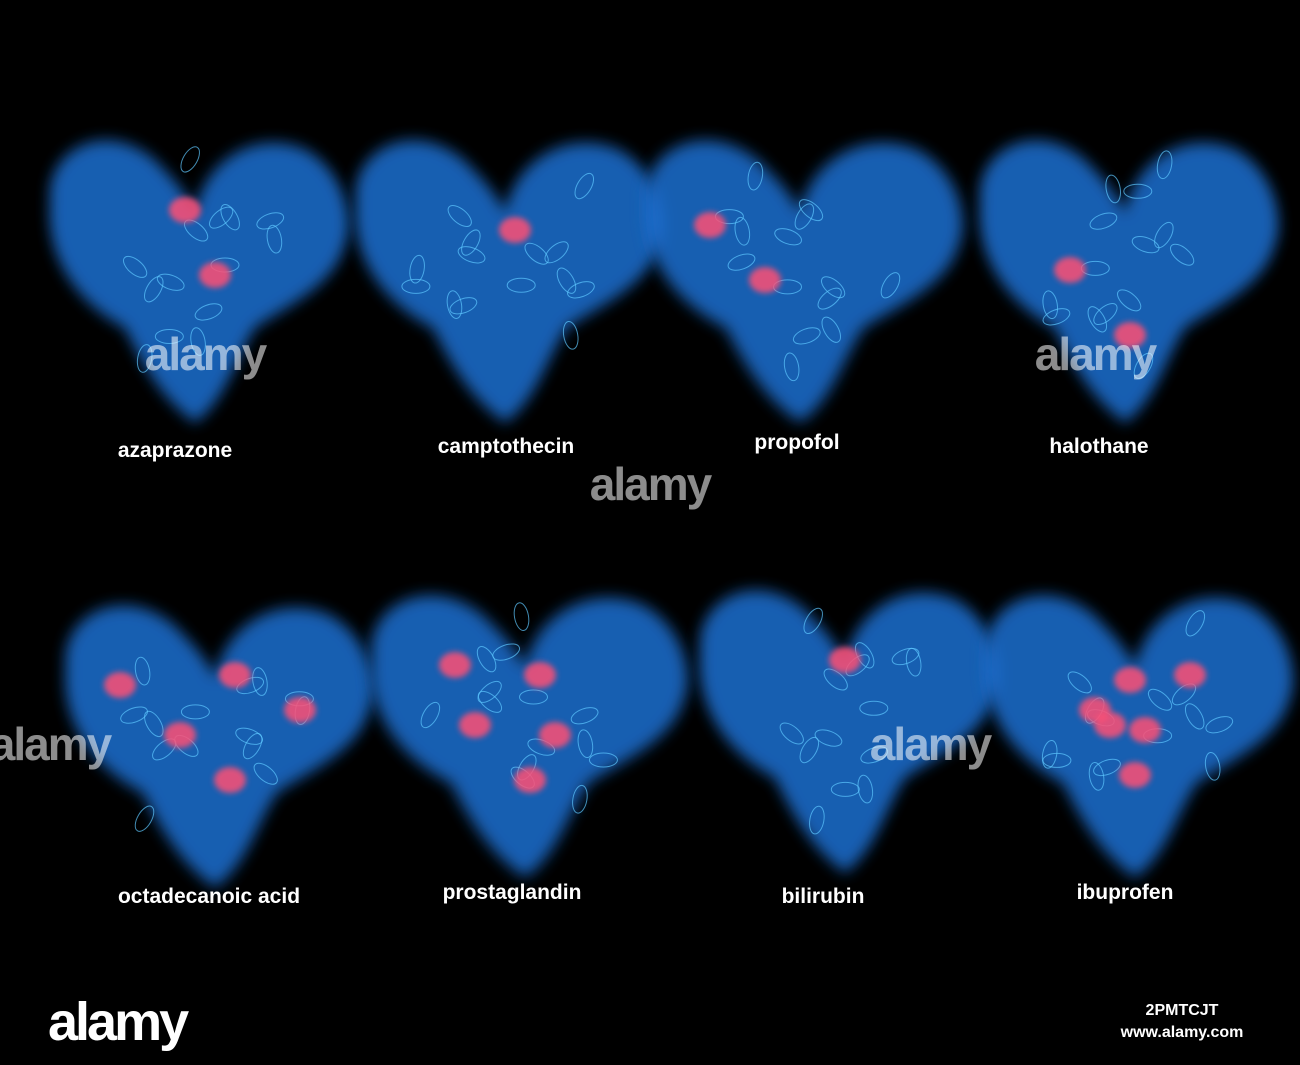  What do you see at coordinates (823, 896) in the screenshot?
I see `label: bilirubin` at bounding box center [823, 896].